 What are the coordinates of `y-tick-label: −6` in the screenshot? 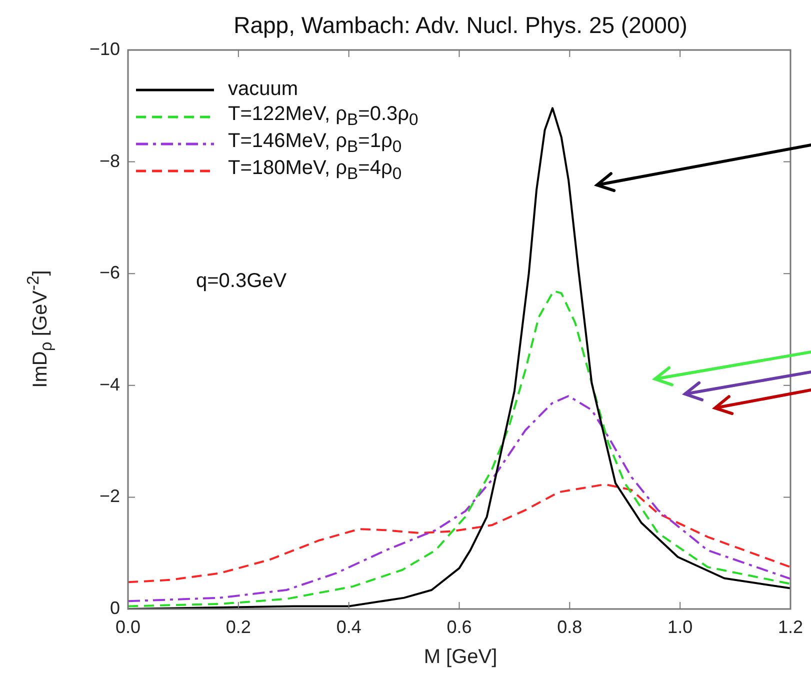 It's located at (109, 272).